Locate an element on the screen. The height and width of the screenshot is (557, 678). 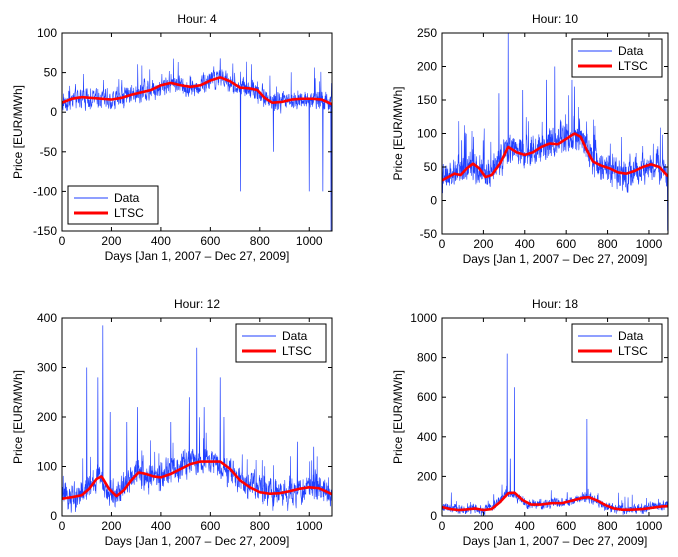
y-tick-label: 600 is located at coordinates (427, 397).